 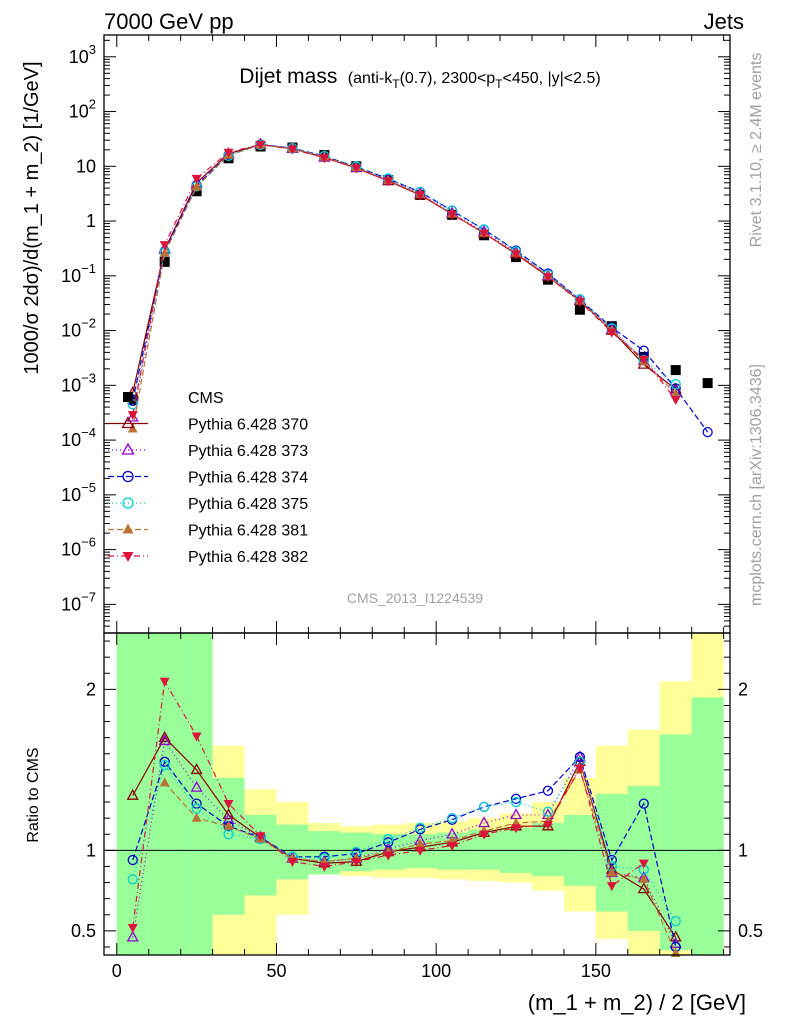 What do you see at coordinates (248, 451) in the screenshot?
I see `legend-label: Pythia 6.428 373` at bounding box center [248, 451].